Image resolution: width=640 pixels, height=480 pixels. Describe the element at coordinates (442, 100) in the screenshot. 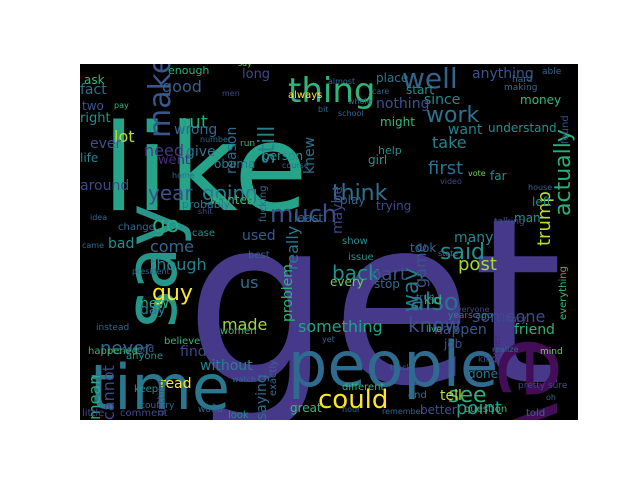

I see `word-since: since` at that location.